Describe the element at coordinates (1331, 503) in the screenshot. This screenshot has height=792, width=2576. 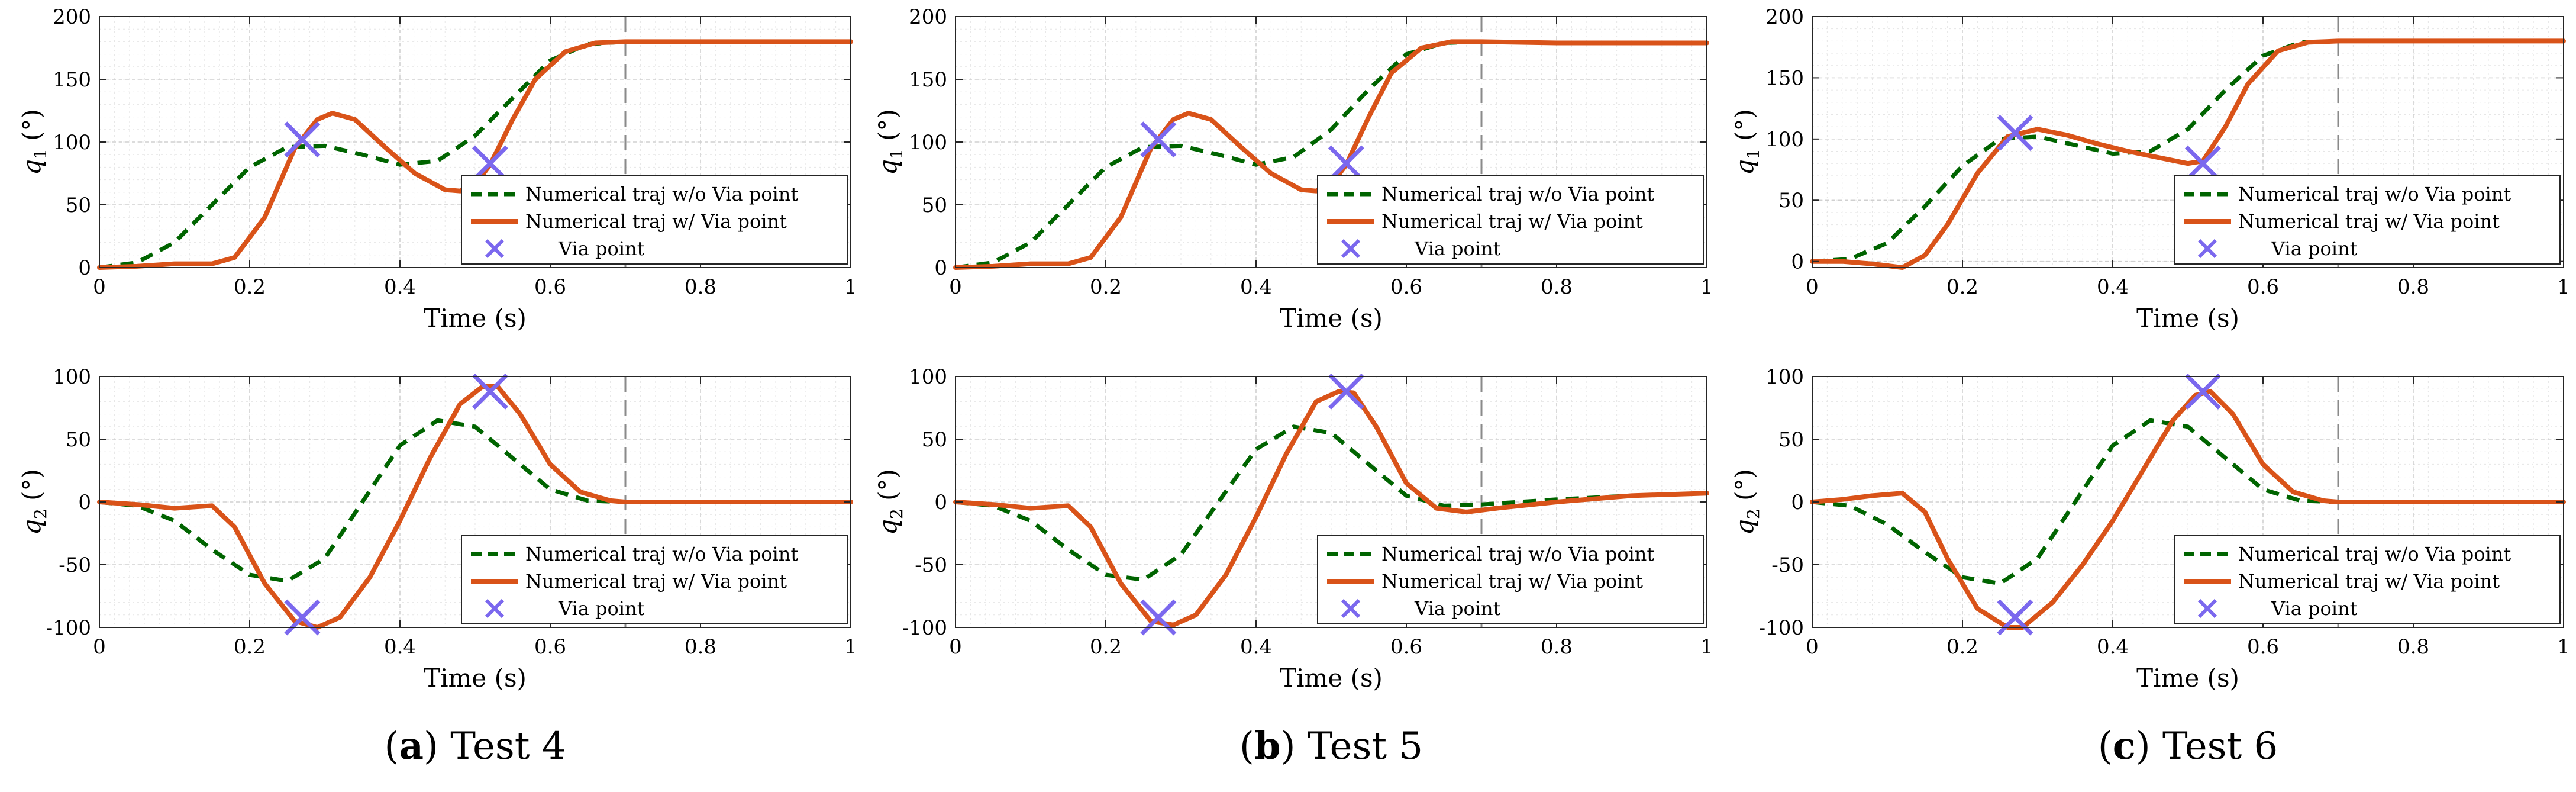
I see `series-line-no-via` at that location.